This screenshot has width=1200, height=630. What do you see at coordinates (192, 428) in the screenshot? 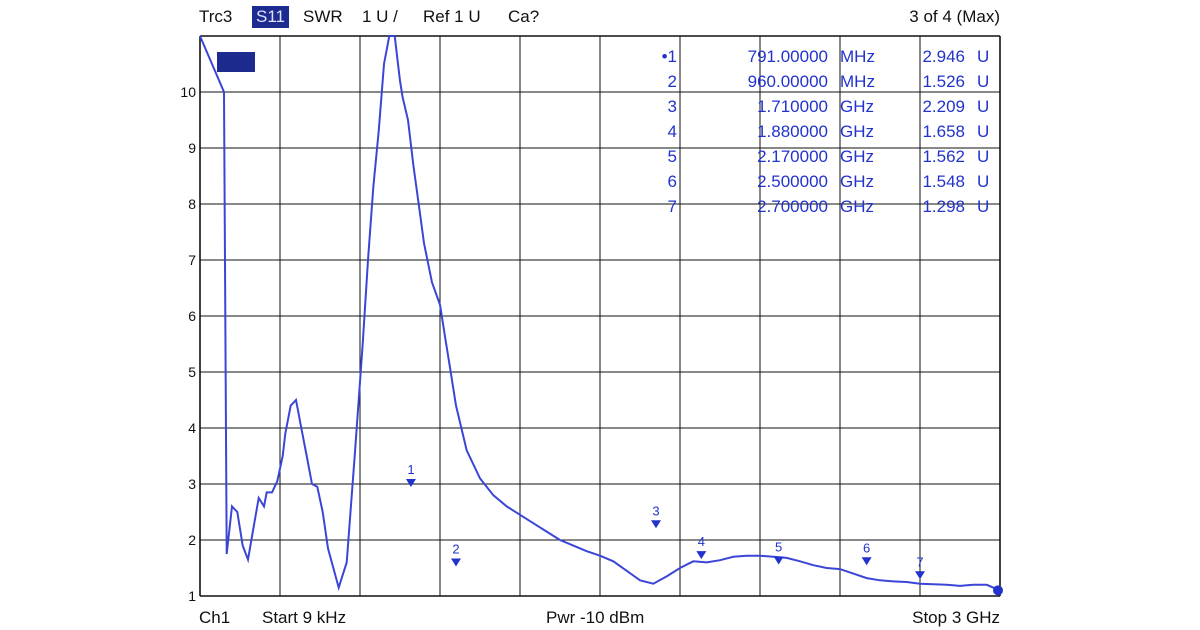
I see `y-tick-label: 4` at bounding box center [192, 428].